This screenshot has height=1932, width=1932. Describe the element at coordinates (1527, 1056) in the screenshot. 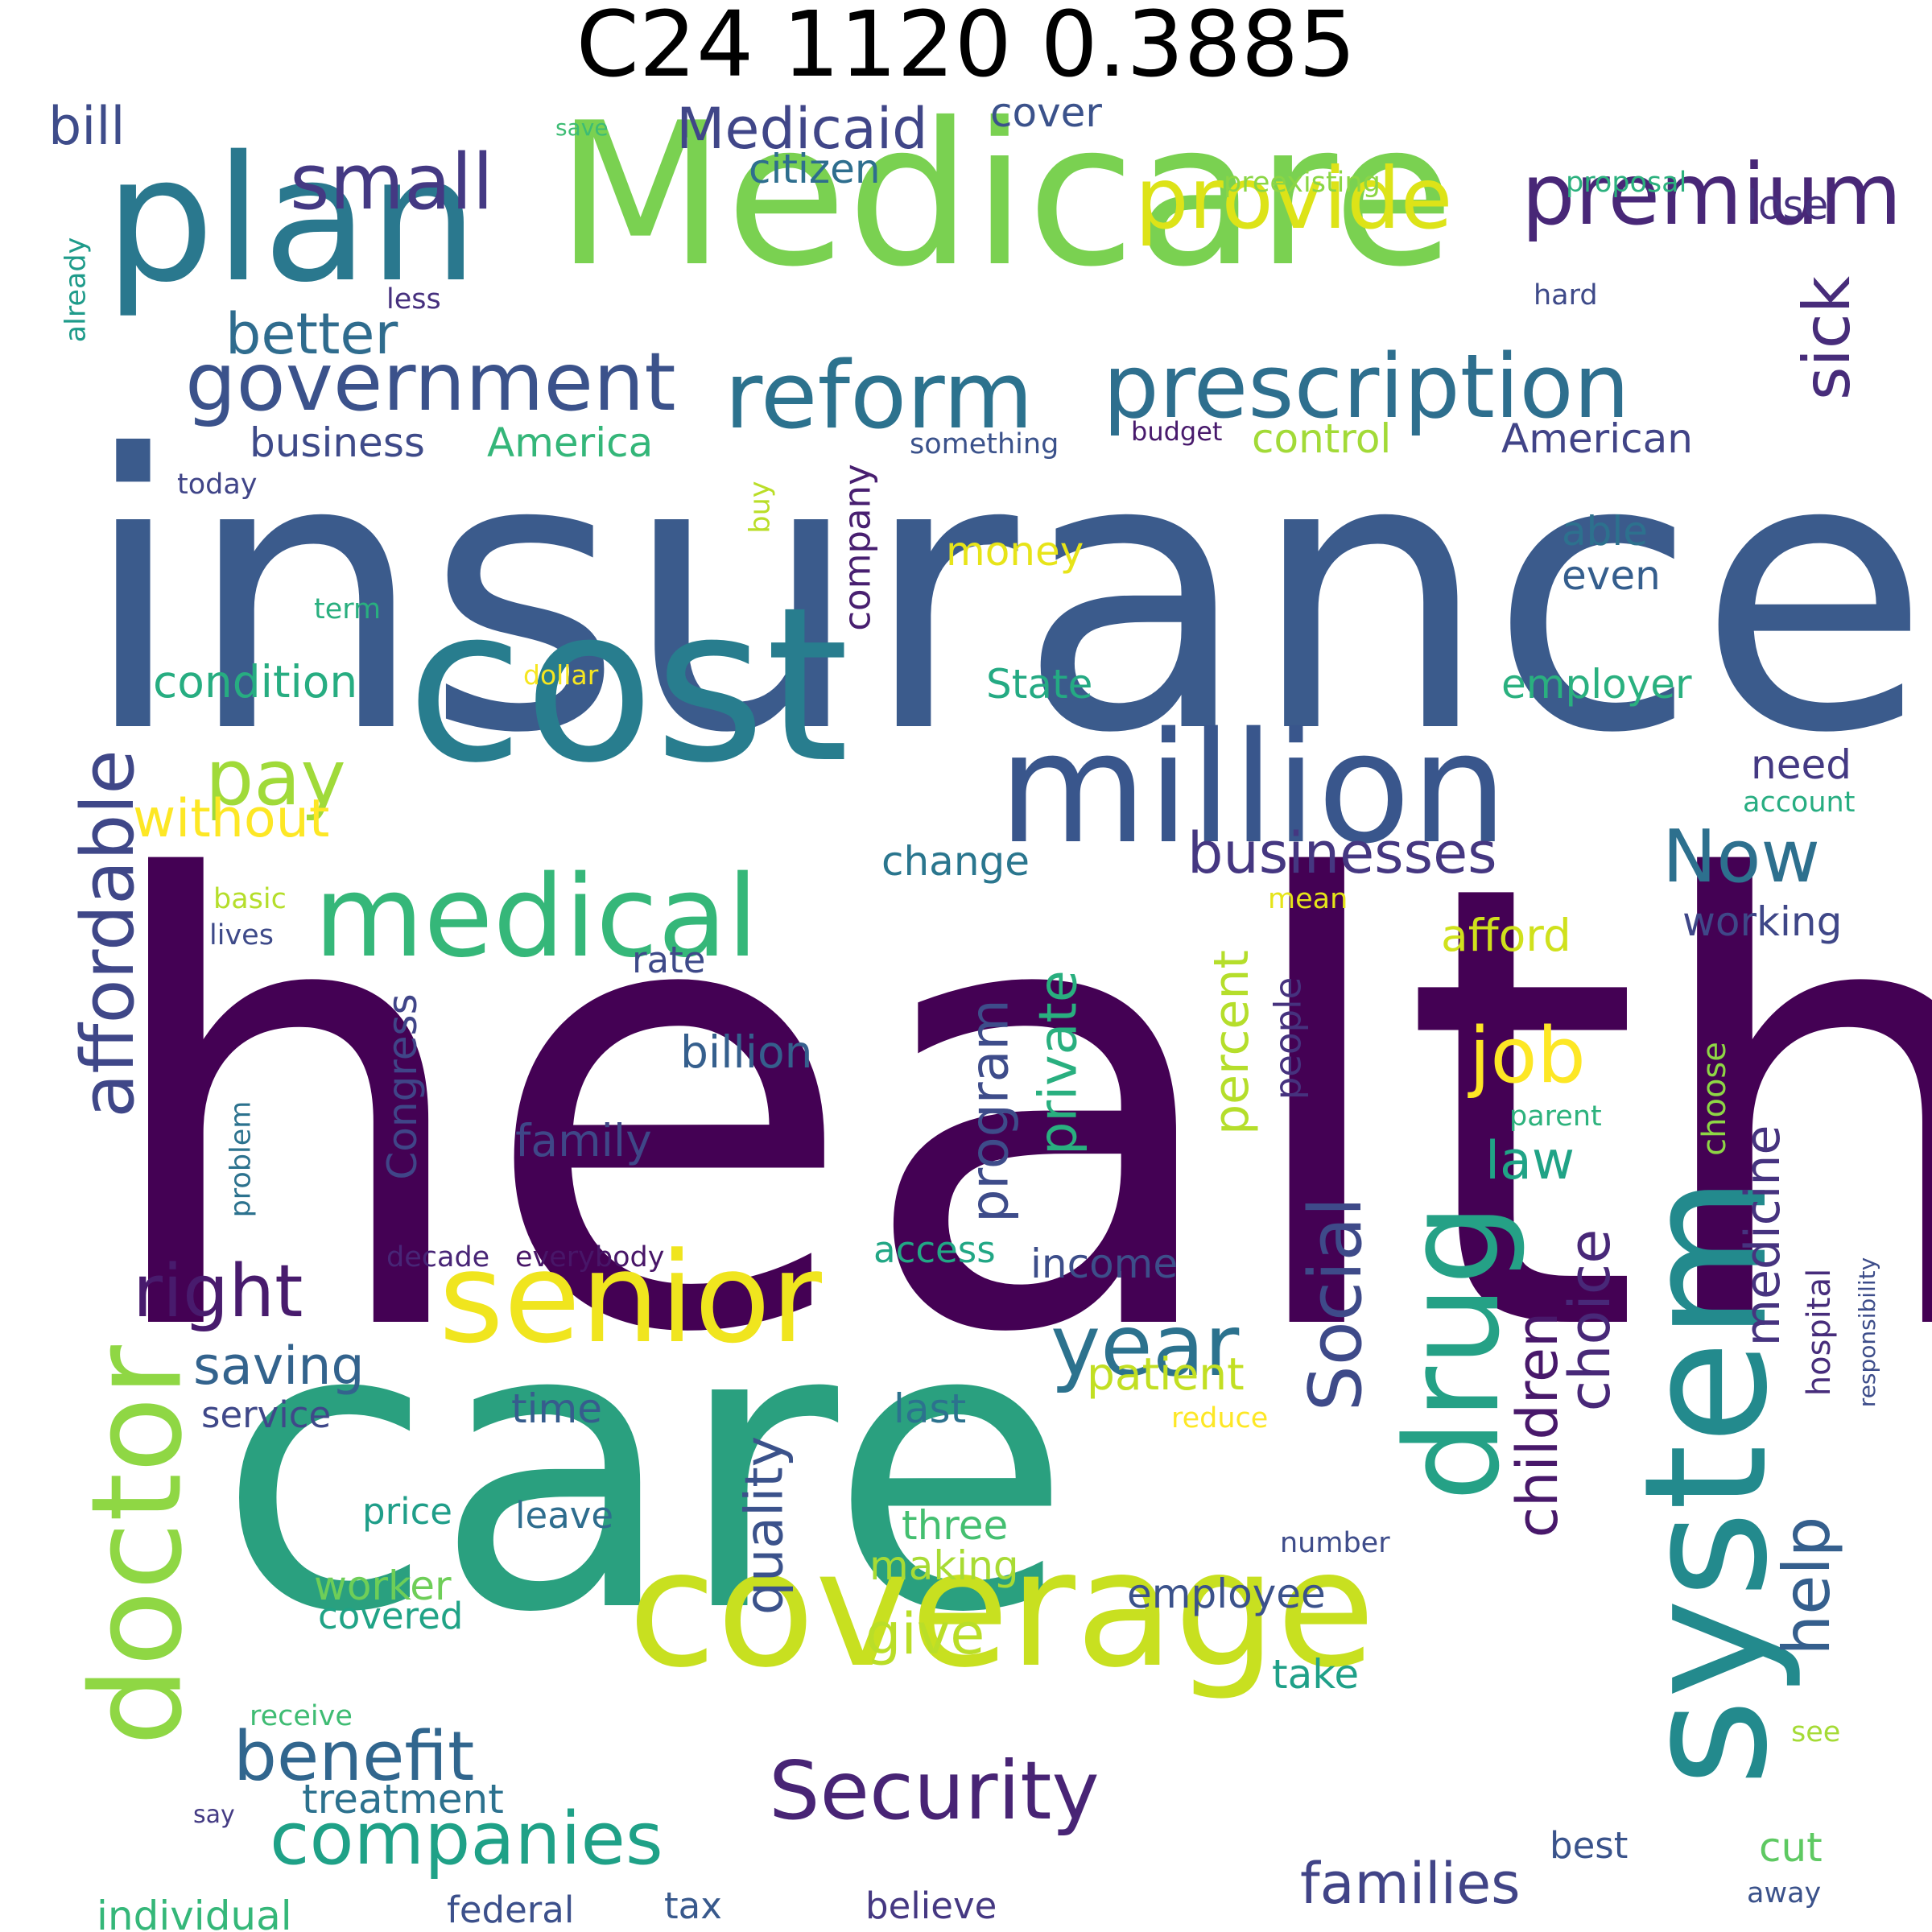

I see `word-job: job` at that location.